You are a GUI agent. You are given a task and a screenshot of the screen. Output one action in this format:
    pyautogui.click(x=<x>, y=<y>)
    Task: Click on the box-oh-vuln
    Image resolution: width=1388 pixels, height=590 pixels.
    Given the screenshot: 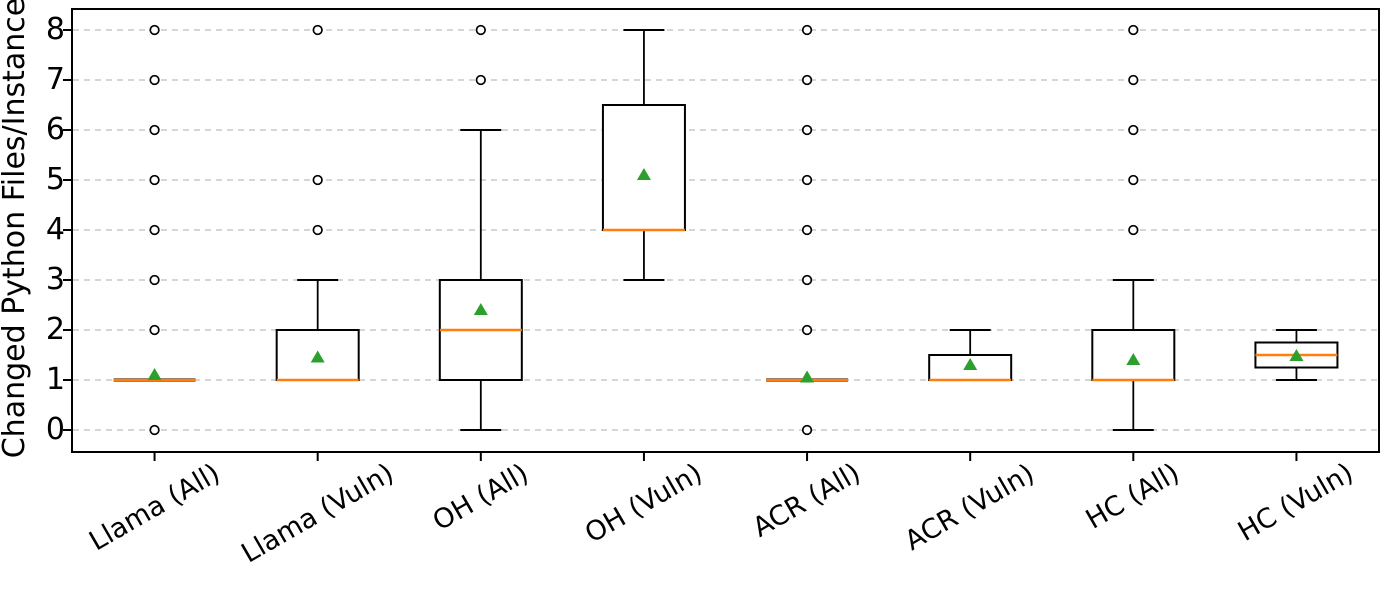 What is the action you would take?
    pyautogui.click(x=643, y=155)
    